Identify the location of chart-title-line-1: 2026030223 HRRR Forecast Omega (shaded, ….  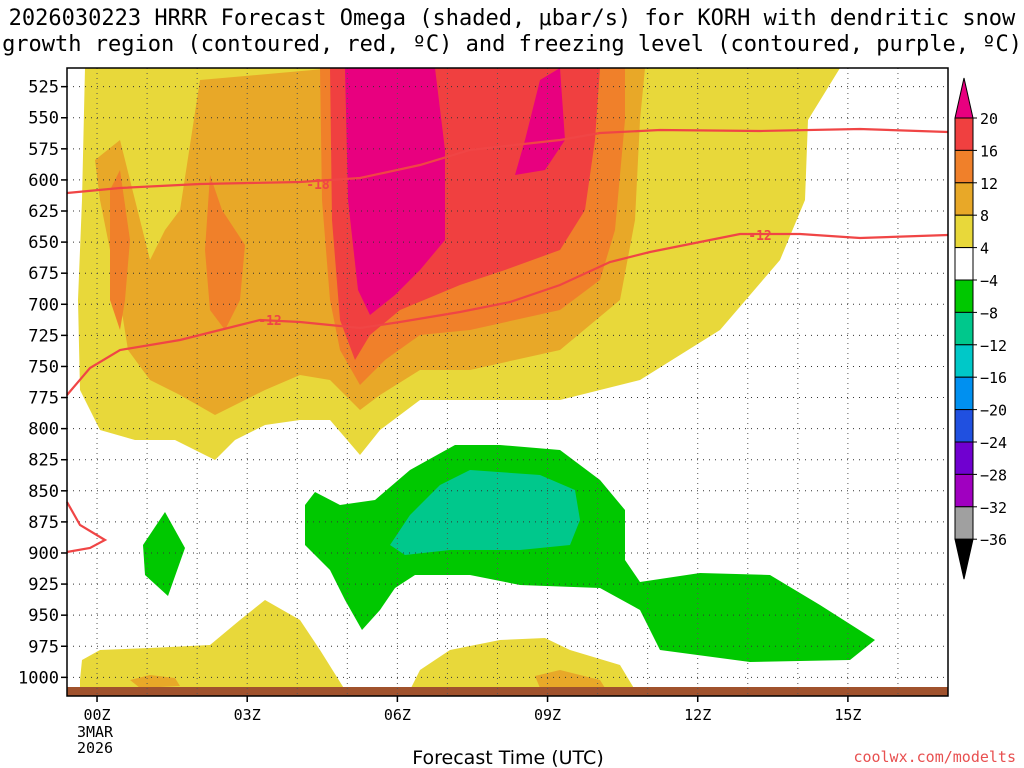
(512, 18).